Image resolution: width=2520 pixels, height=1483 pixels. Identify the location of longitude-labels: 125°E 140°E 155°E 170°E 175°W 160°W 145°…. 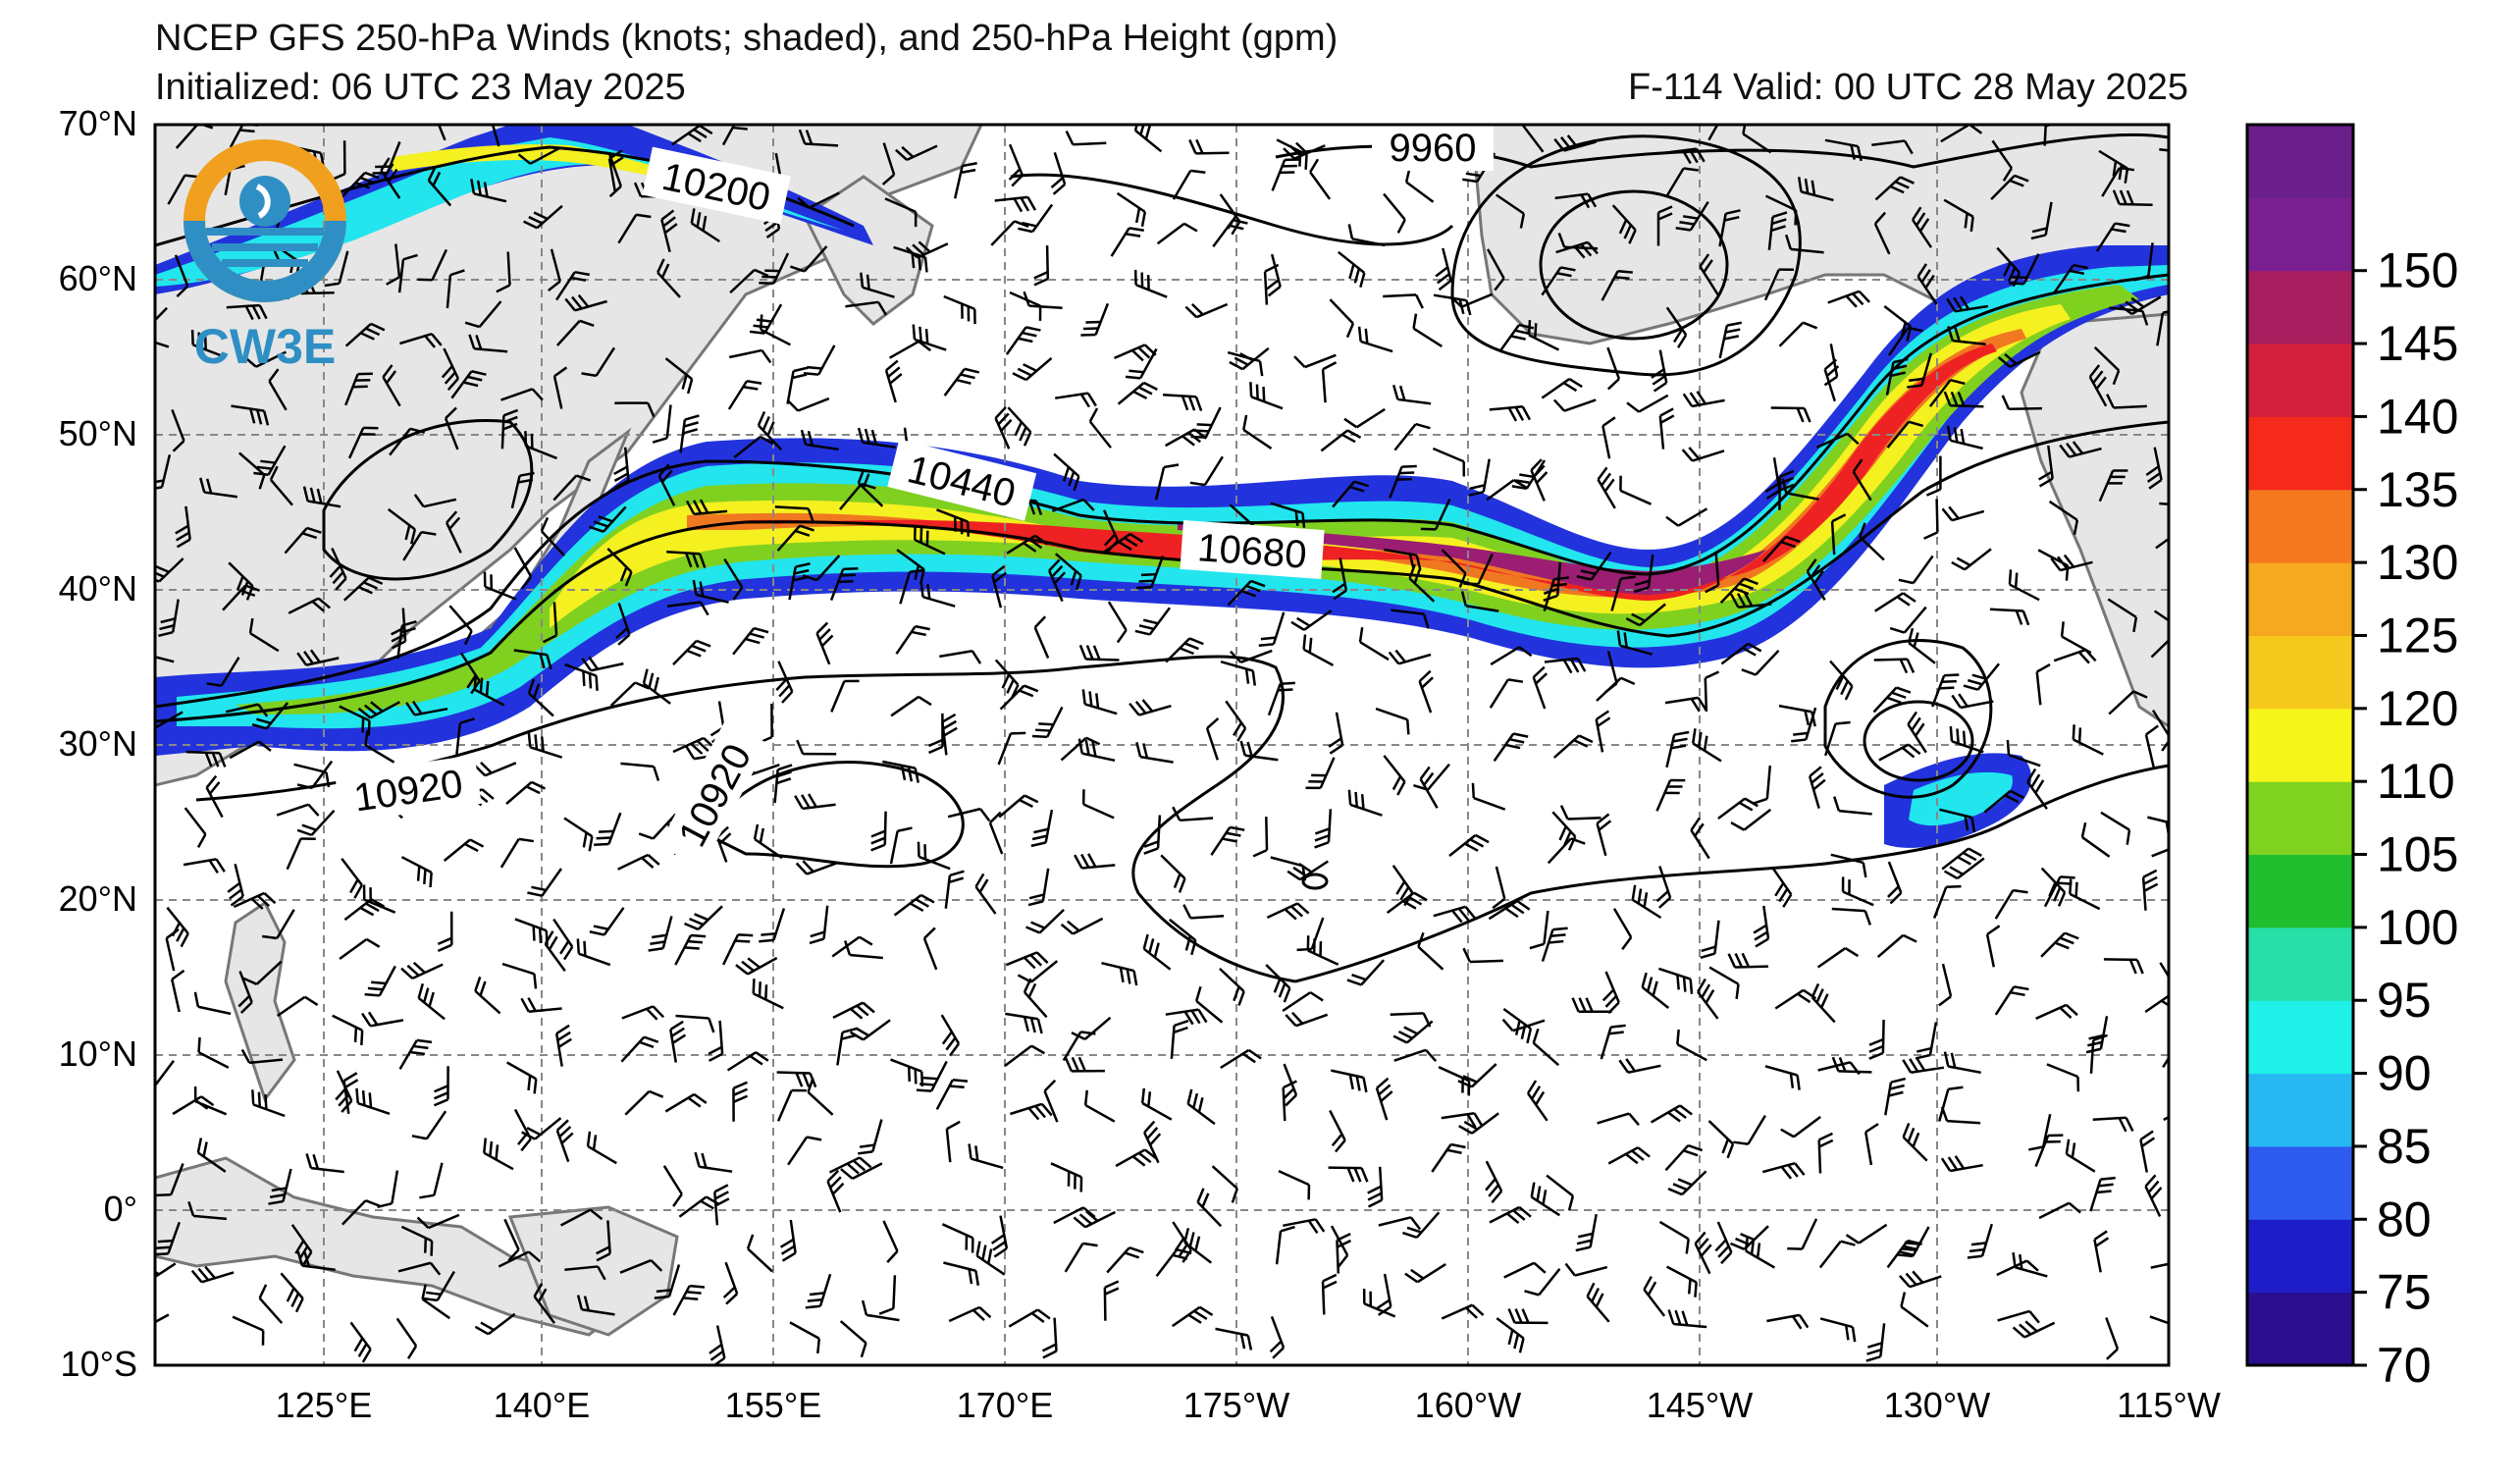
(1248, 1405).